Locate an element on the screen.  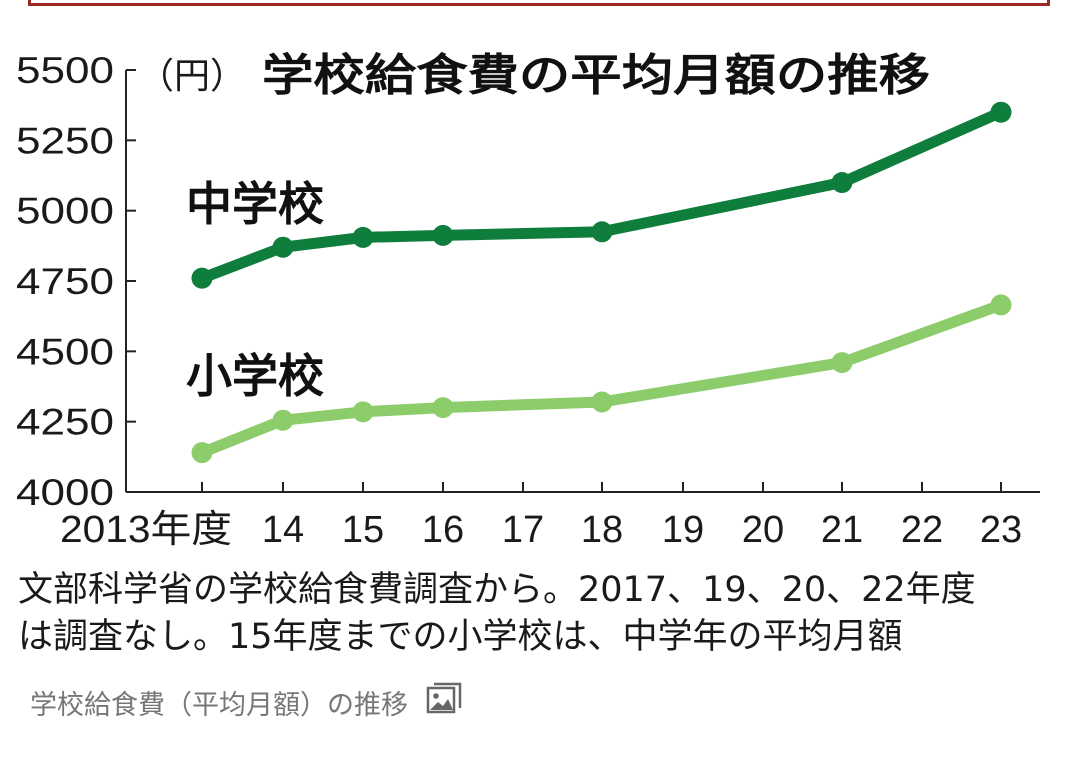
data-point-2-2016 is located at coordinates (443, 408).